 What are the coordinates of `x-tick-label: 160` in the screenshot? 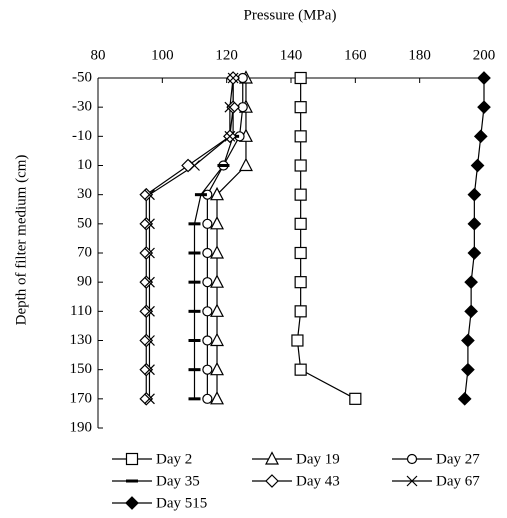 It's located at (355, 55).